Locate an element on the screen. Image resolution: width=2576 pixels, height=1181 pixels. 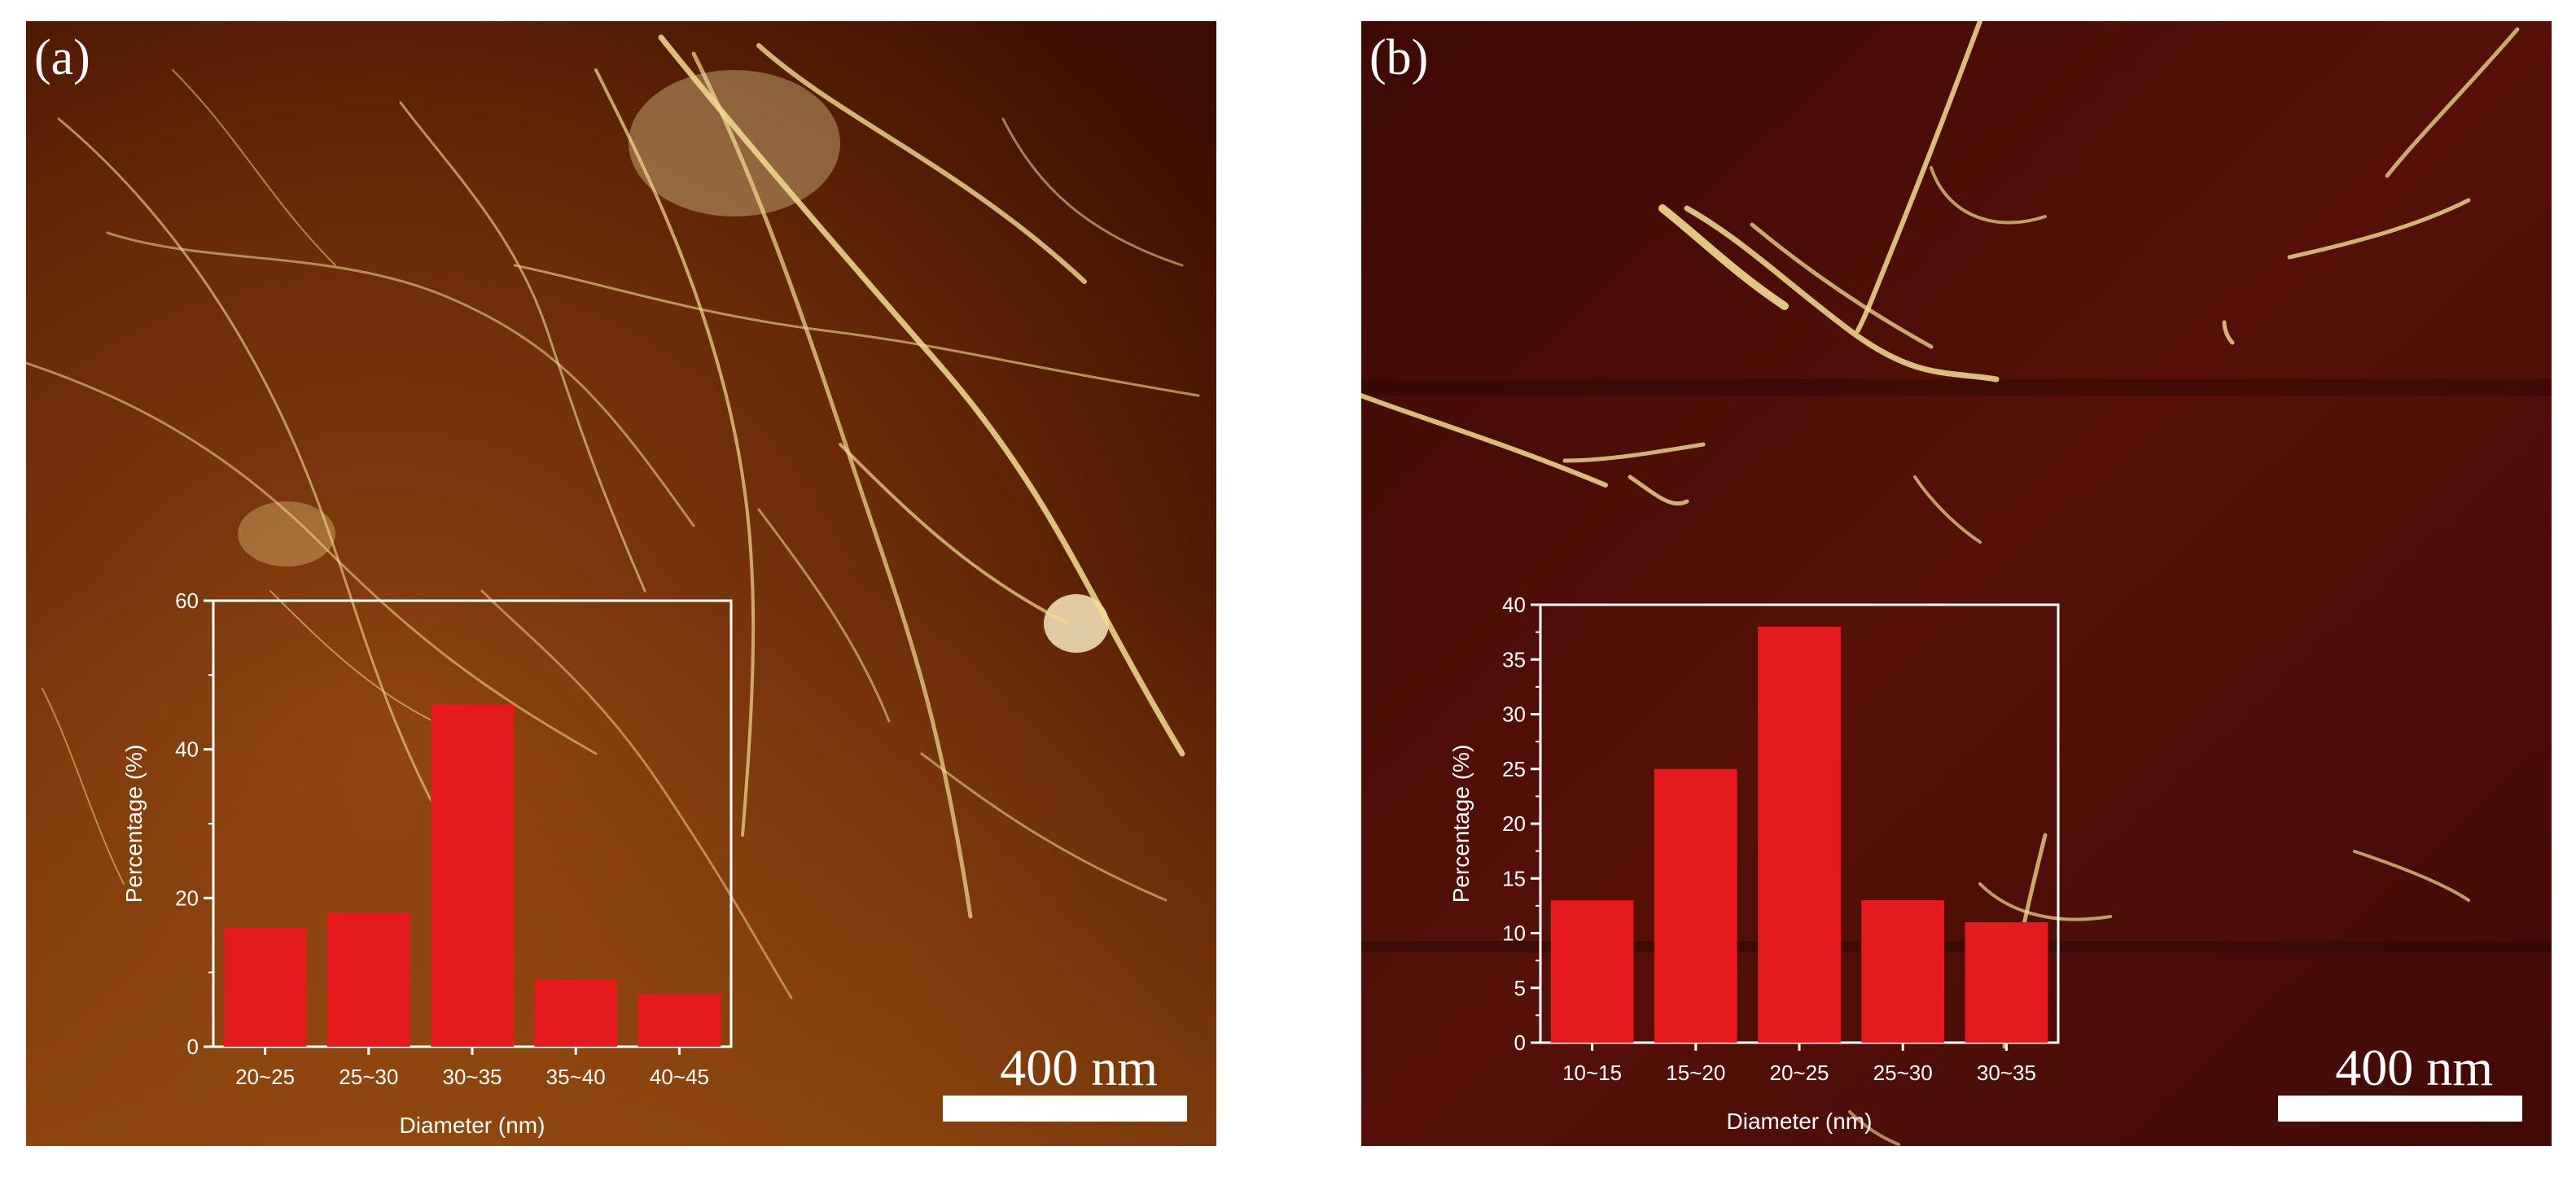
bar-35~40 is located at coordinates (576, 1013).